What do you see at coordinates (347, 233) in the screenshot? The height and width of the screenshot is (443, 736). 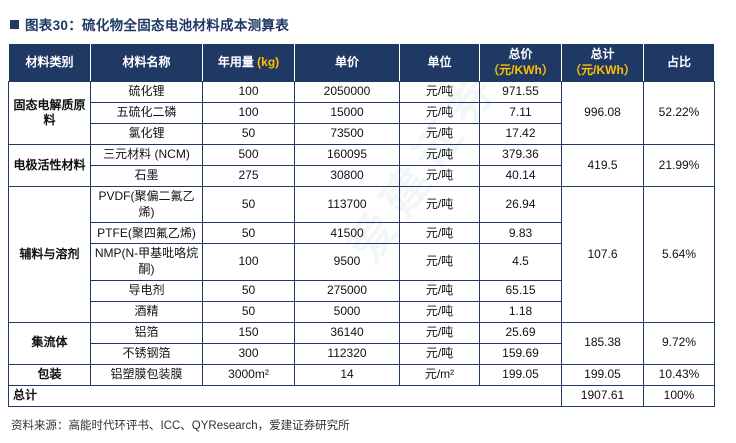 I see `unit-price-cell: 41500` at bounding box center [347, 233].